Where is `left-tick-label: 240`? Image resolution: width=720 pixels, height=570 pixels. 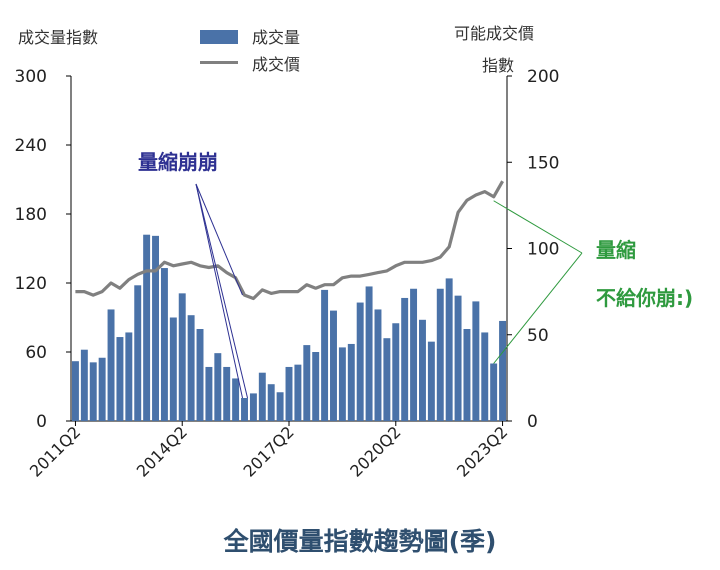 left-tick-label: 240 is located at coordinates (31, 146).